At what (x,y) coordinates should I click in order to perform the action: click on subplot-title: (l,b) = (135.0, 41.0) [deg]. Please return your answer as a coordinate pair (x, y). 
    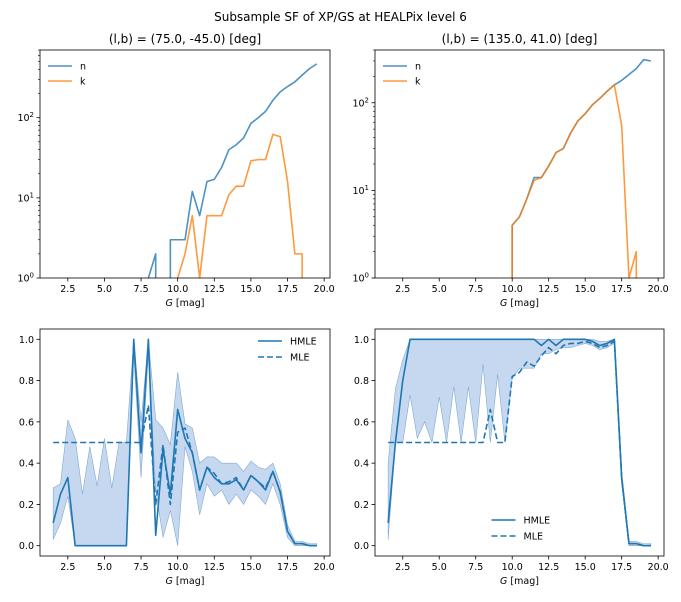
    Looking at the image, I should click on (520, 39).